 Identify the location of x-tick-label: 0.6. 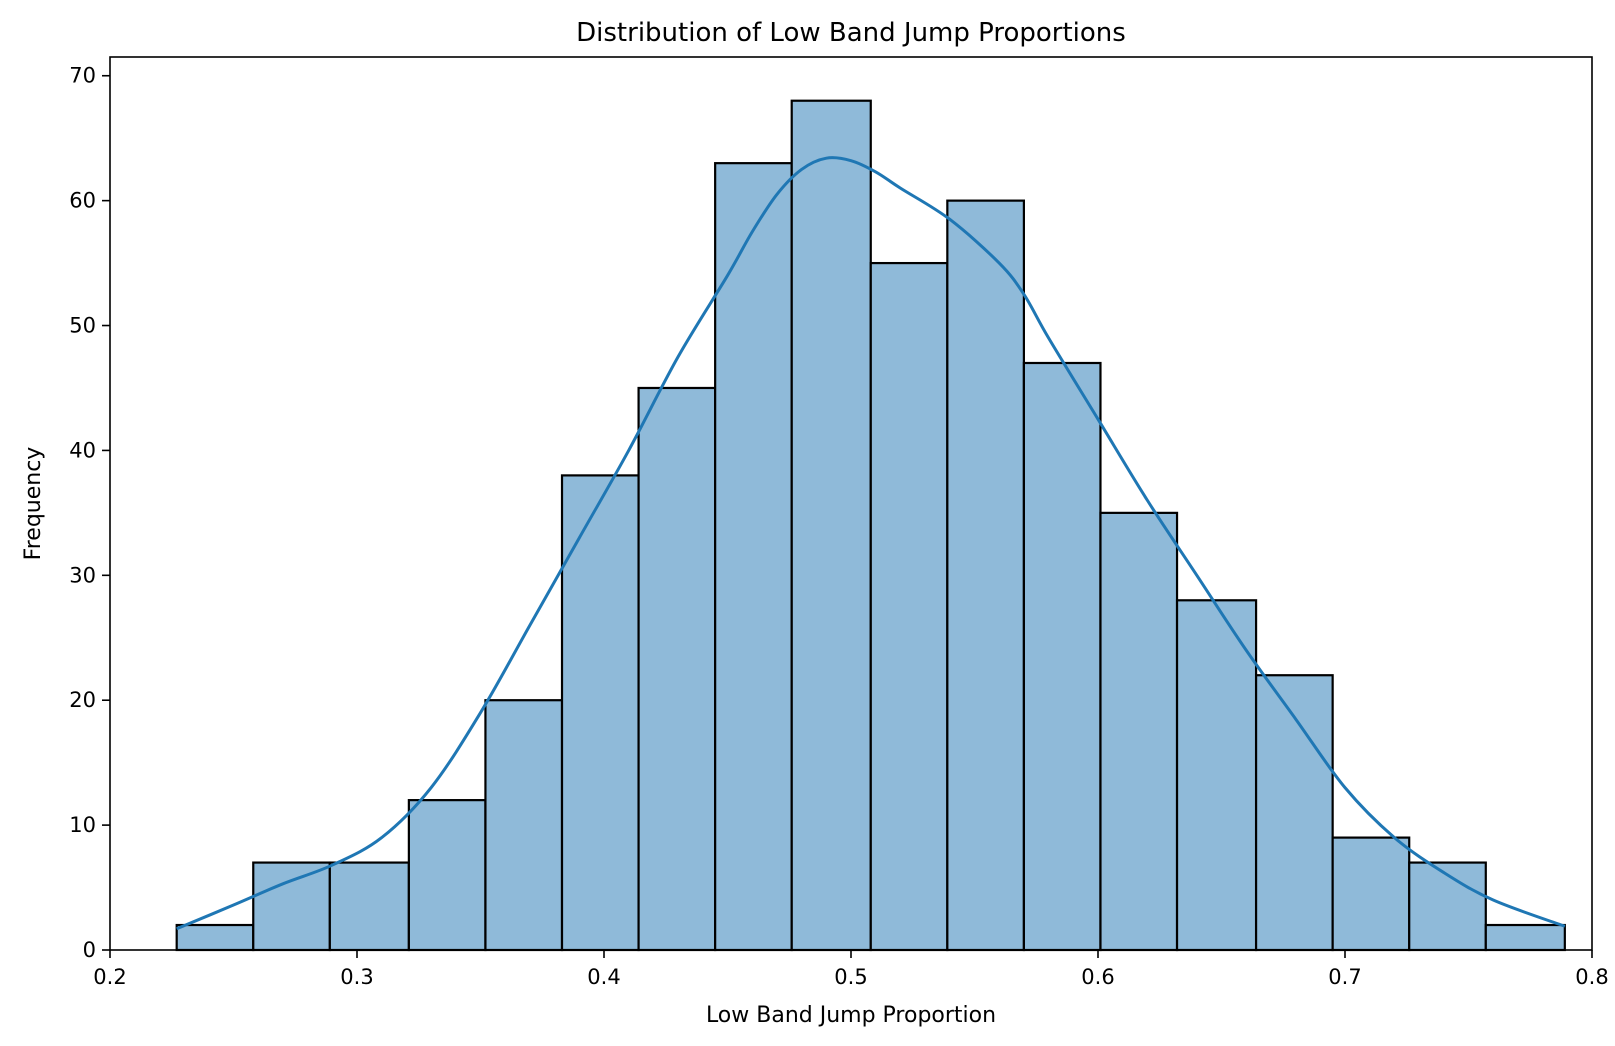
(1097, 977).